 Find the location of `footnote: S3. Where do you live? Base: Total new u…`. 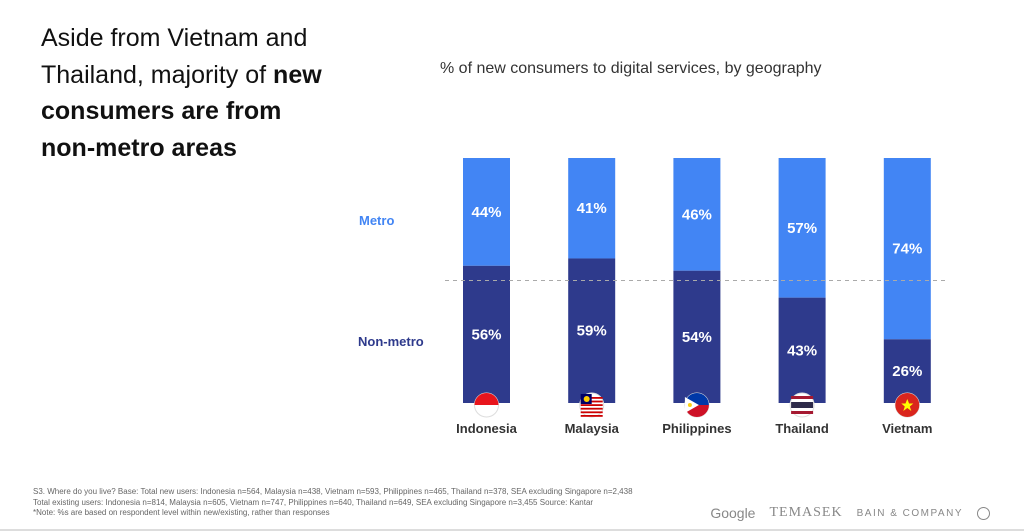

footnote: S3. Where do you live? Base: Total new u… is located at coordinates (333, 503).